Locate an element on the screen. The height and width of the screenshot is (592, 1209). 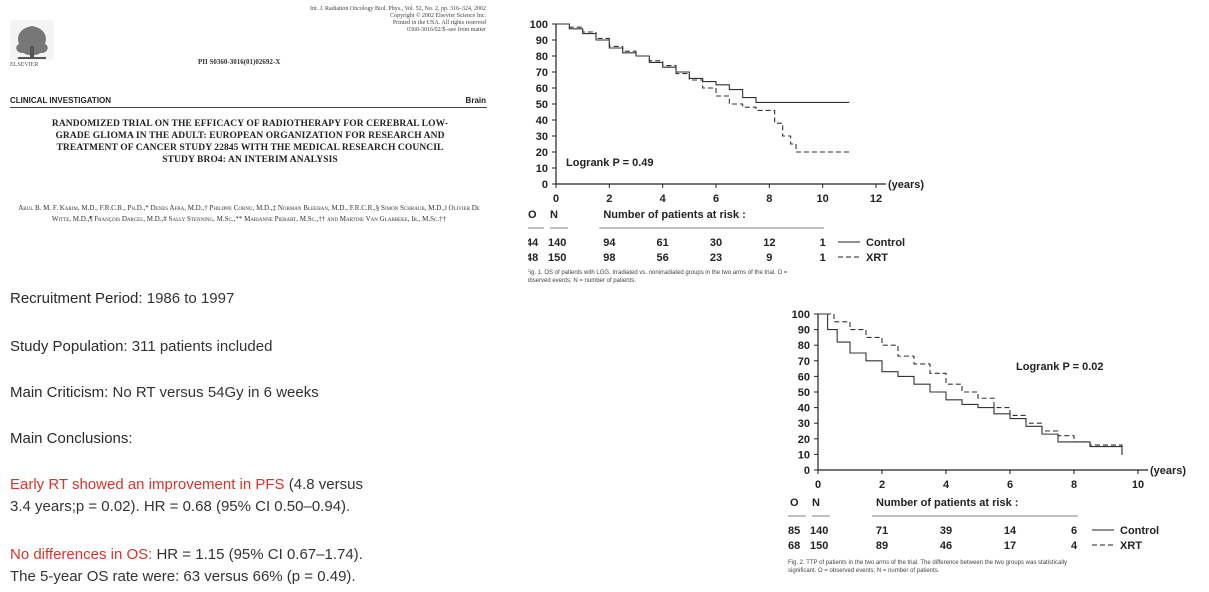
header-rule is located at coordinates (248, 107).